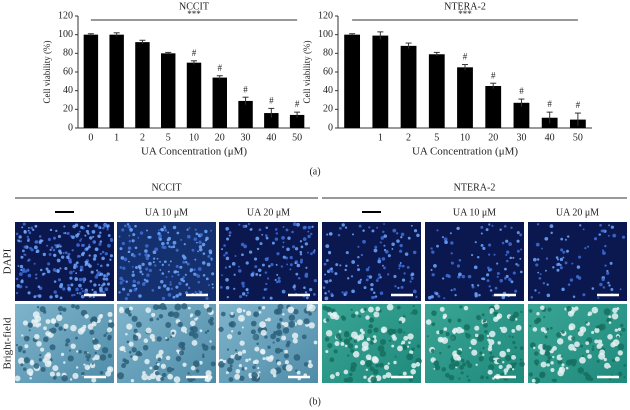  What do you see at coordinates (577, 344) in the screenshot?
I see `micrograph` at bounding box center [577, 344].